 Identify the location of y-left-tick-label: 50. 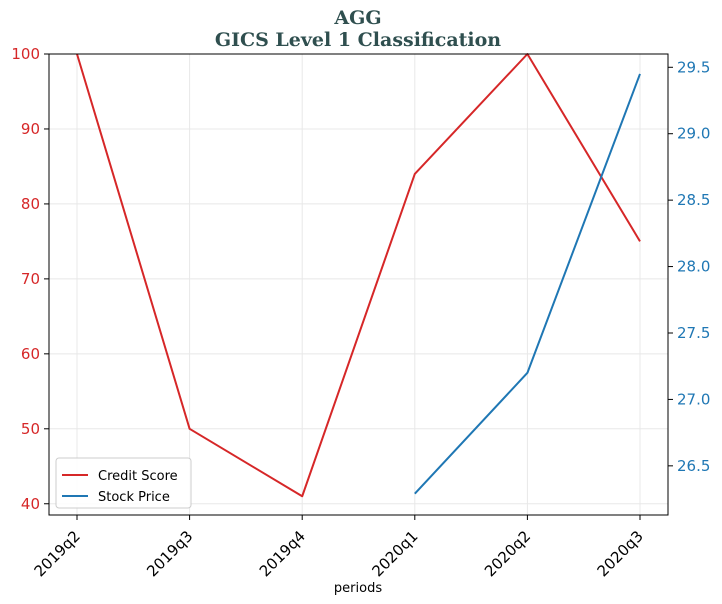
(30, 429).